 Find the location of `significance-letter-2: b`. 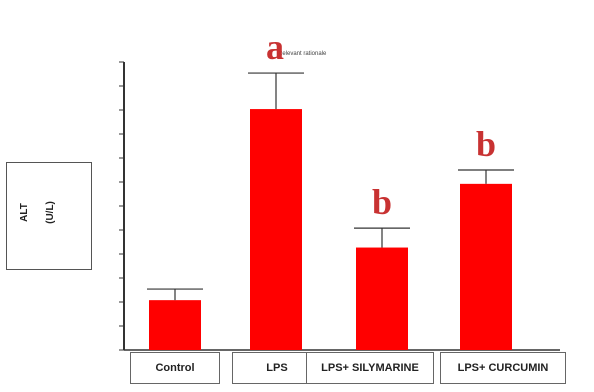

significance-letter-2: b is located at coordinates (382, 202).